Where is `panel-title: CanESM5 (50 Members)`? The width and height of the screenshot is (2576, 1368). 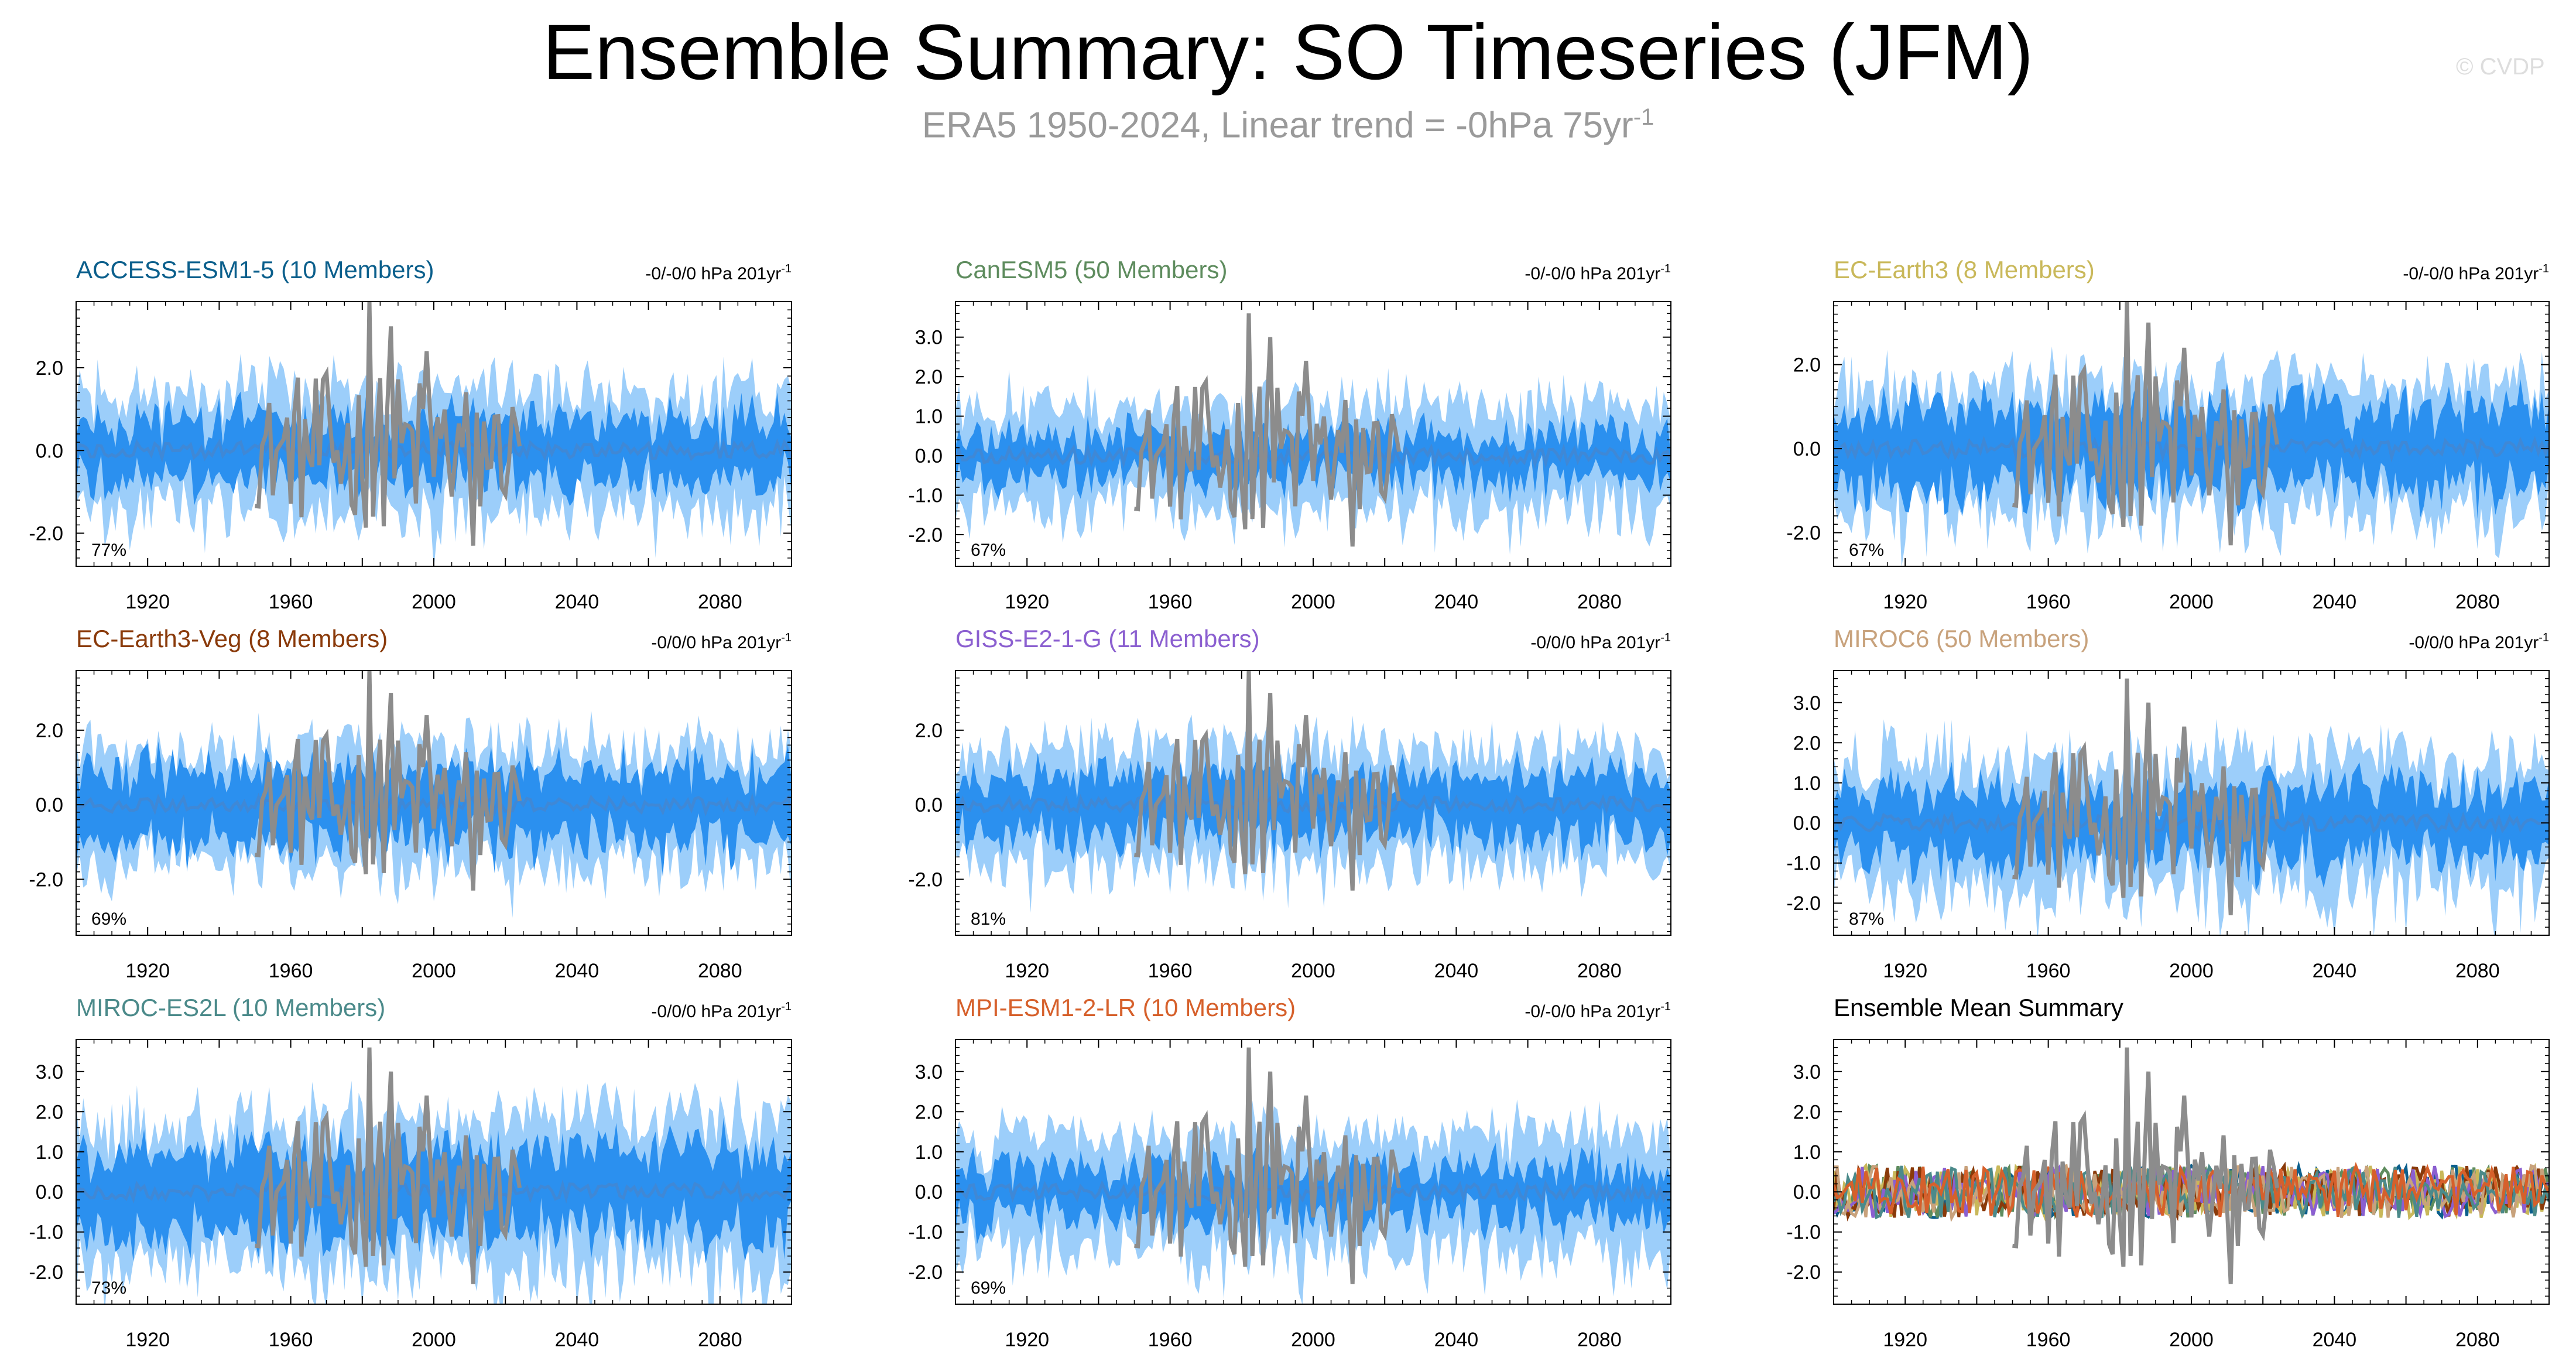
panel-title: CanESM5 (50 Members) is located at coordinates (1091, 269).